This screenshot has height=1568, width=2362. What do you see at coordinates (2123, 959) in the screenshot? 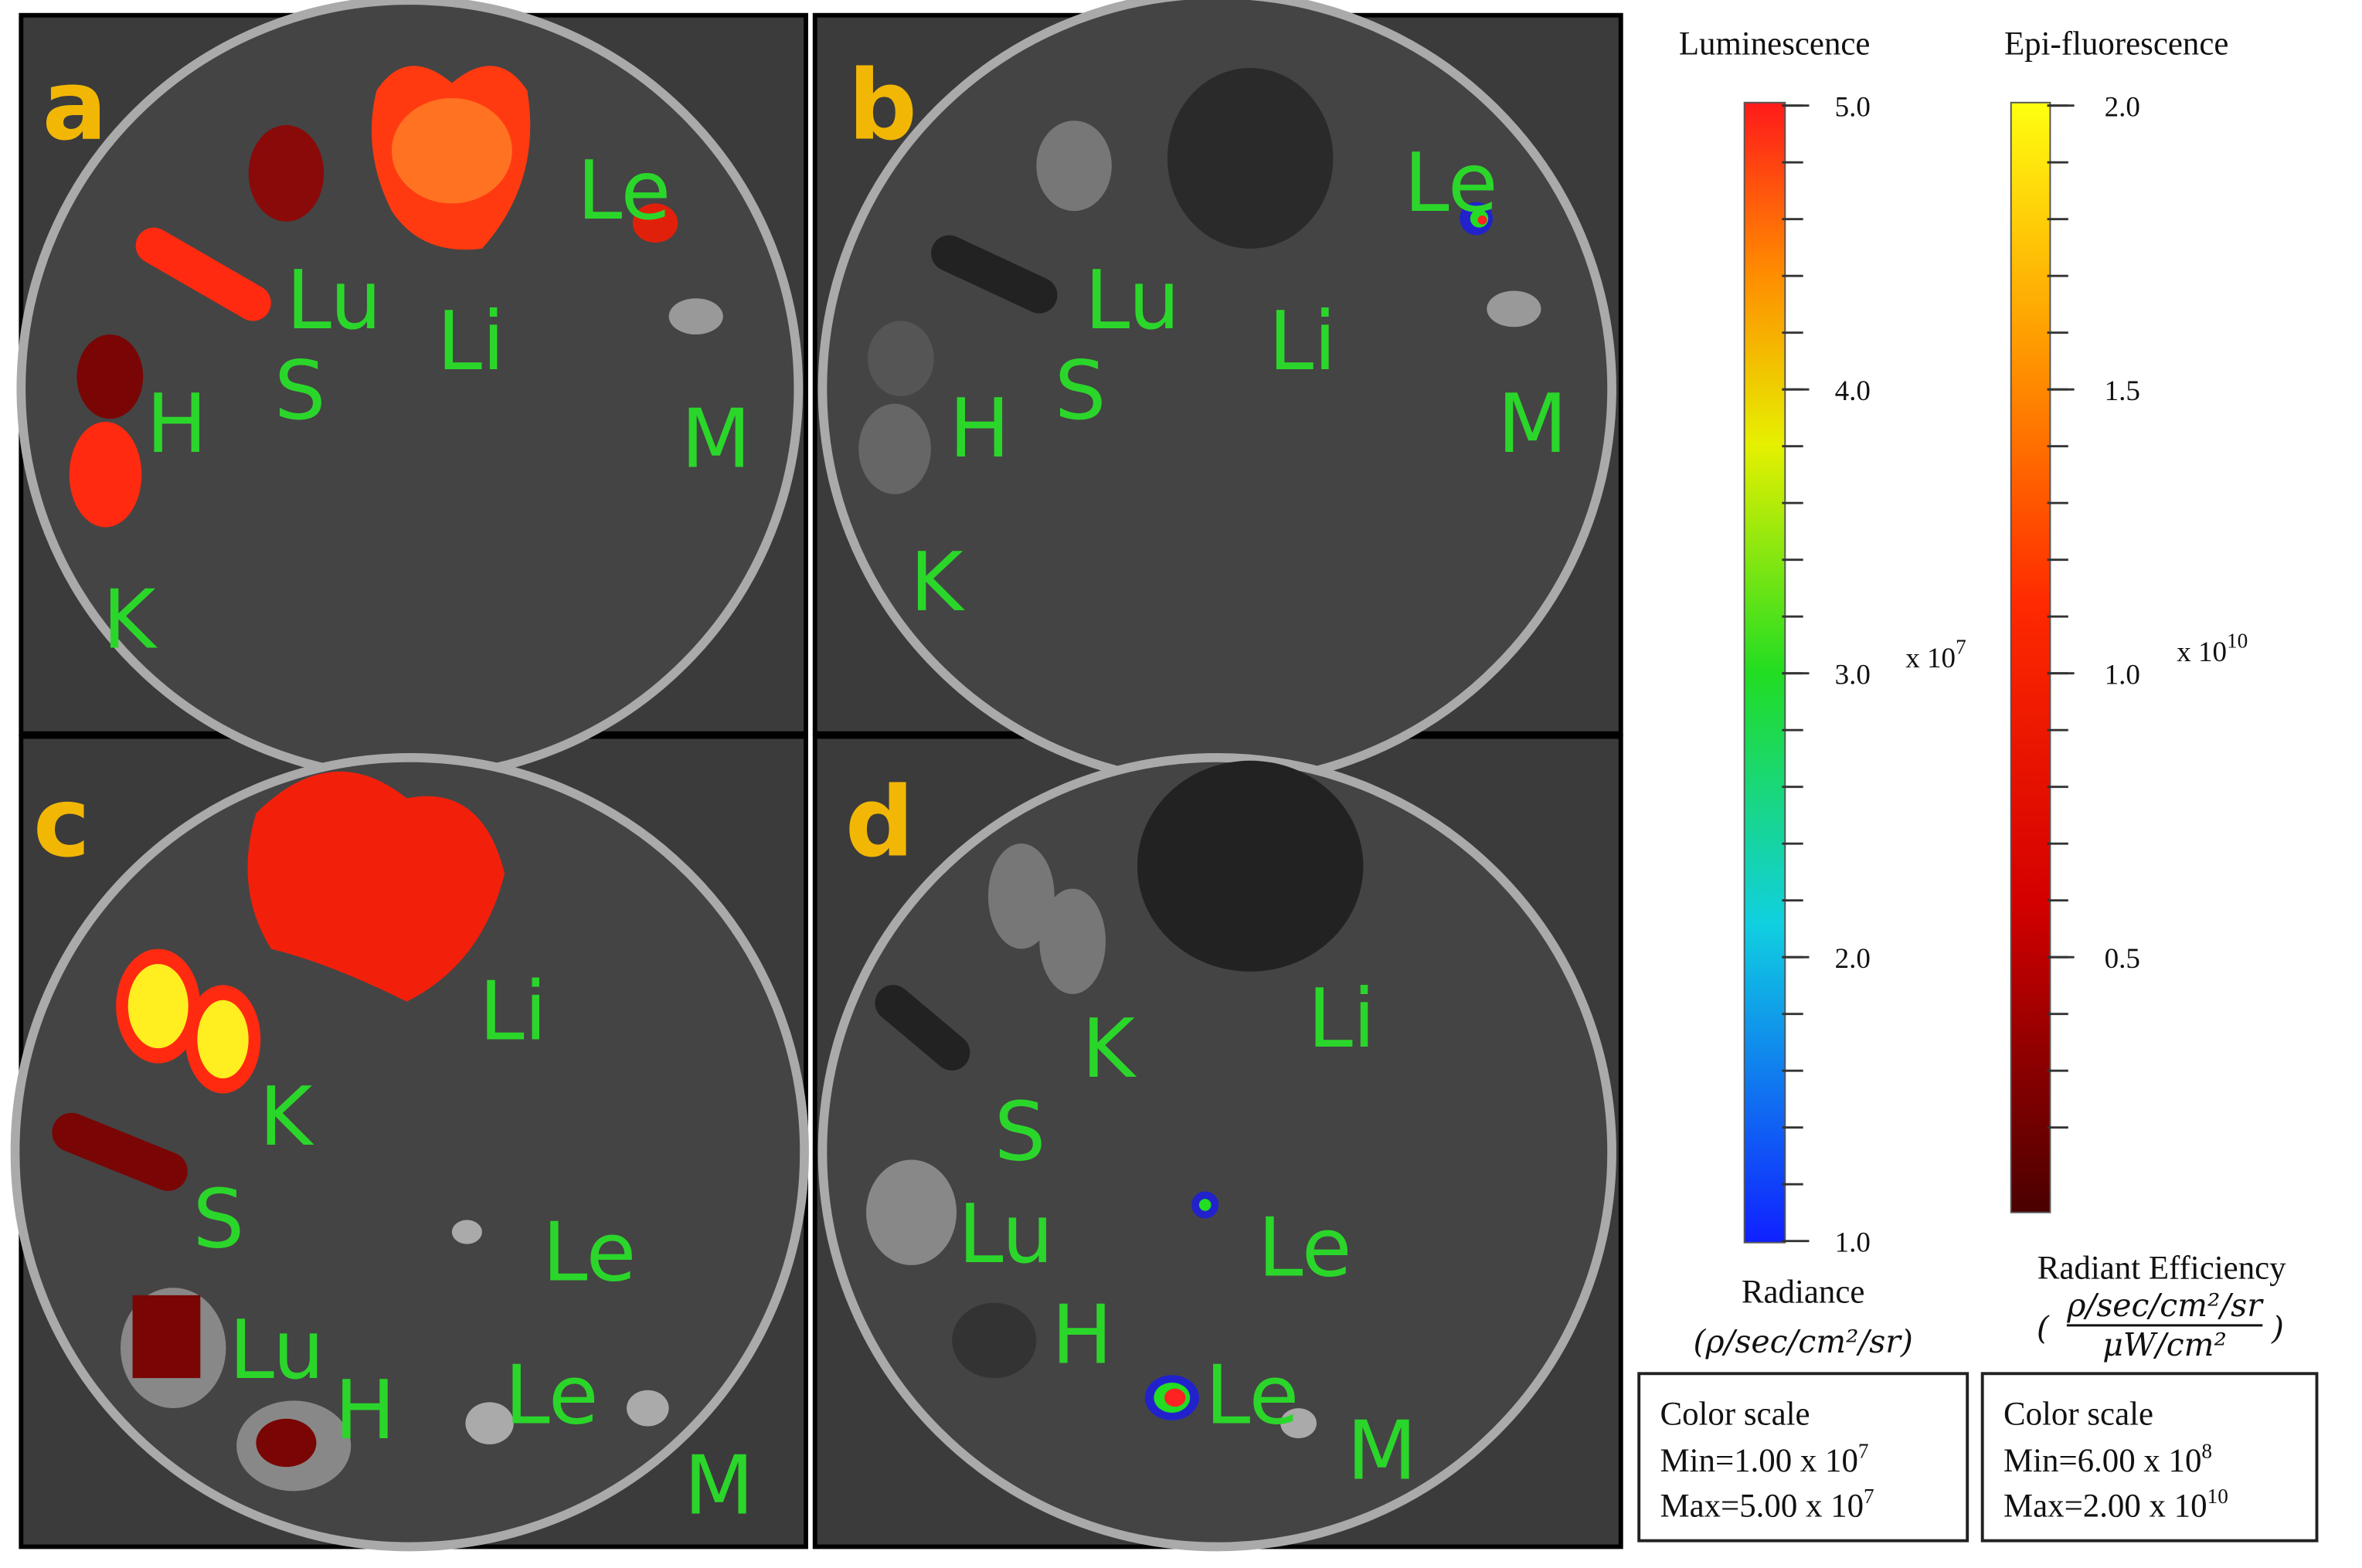
I see `scale-tick-label: 0.5` at bounding box center [2123, 959].